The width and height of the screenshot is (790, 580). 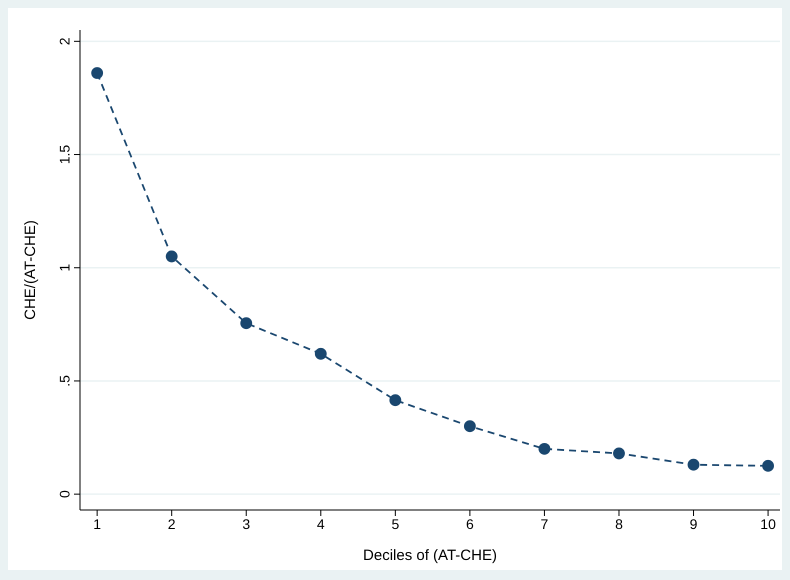 I want to click on x-tick-label: 7, so click(x=544, y=524).